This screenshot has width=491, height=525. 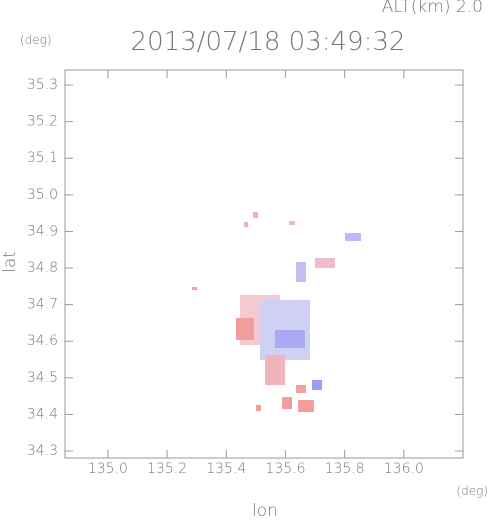 What do you see at coordinates (404, 469) in the screenshot?
I see `x-tick-label: 136.0` at bounding box center [404, 469].